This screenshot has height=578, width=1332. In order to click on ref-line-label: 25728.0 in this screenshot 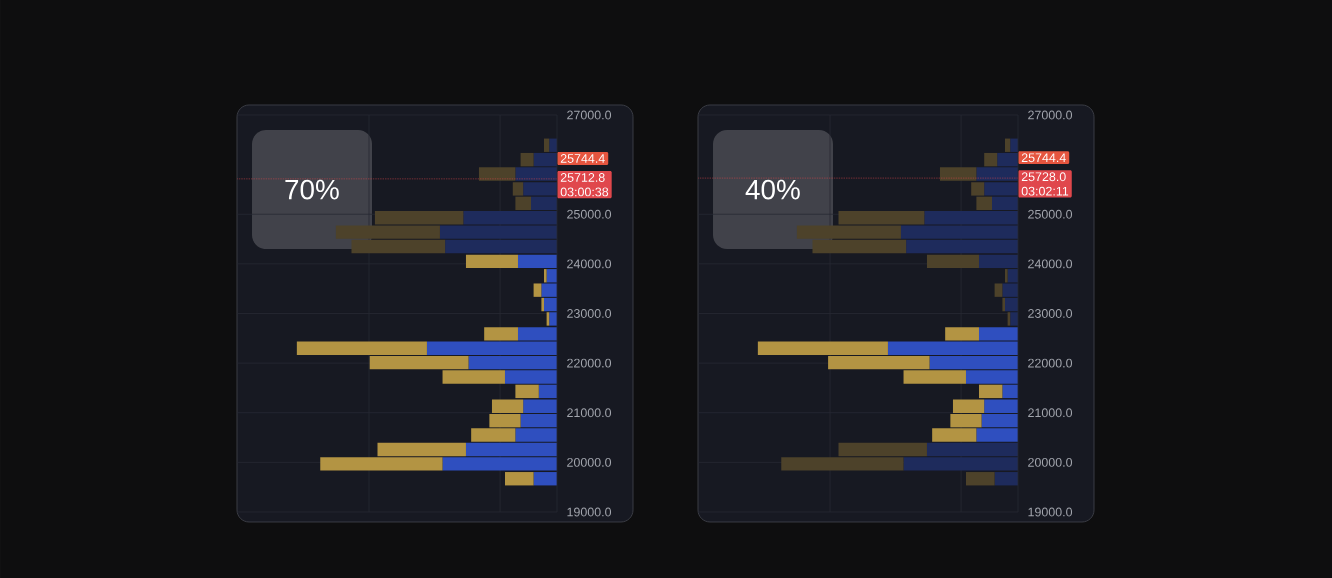, I will do `click(1043, 177)`.